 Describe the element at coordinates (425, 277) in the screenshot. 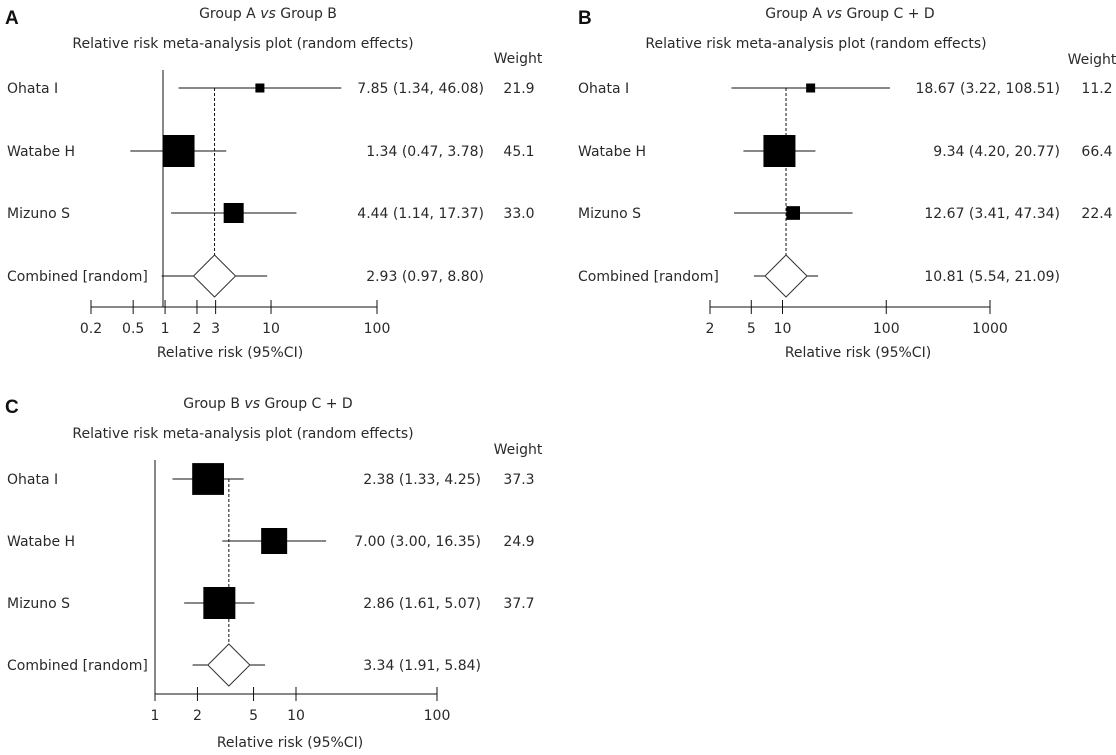

I see `combined-estimate: 2.93 (0.97, 8.80)` at that location.